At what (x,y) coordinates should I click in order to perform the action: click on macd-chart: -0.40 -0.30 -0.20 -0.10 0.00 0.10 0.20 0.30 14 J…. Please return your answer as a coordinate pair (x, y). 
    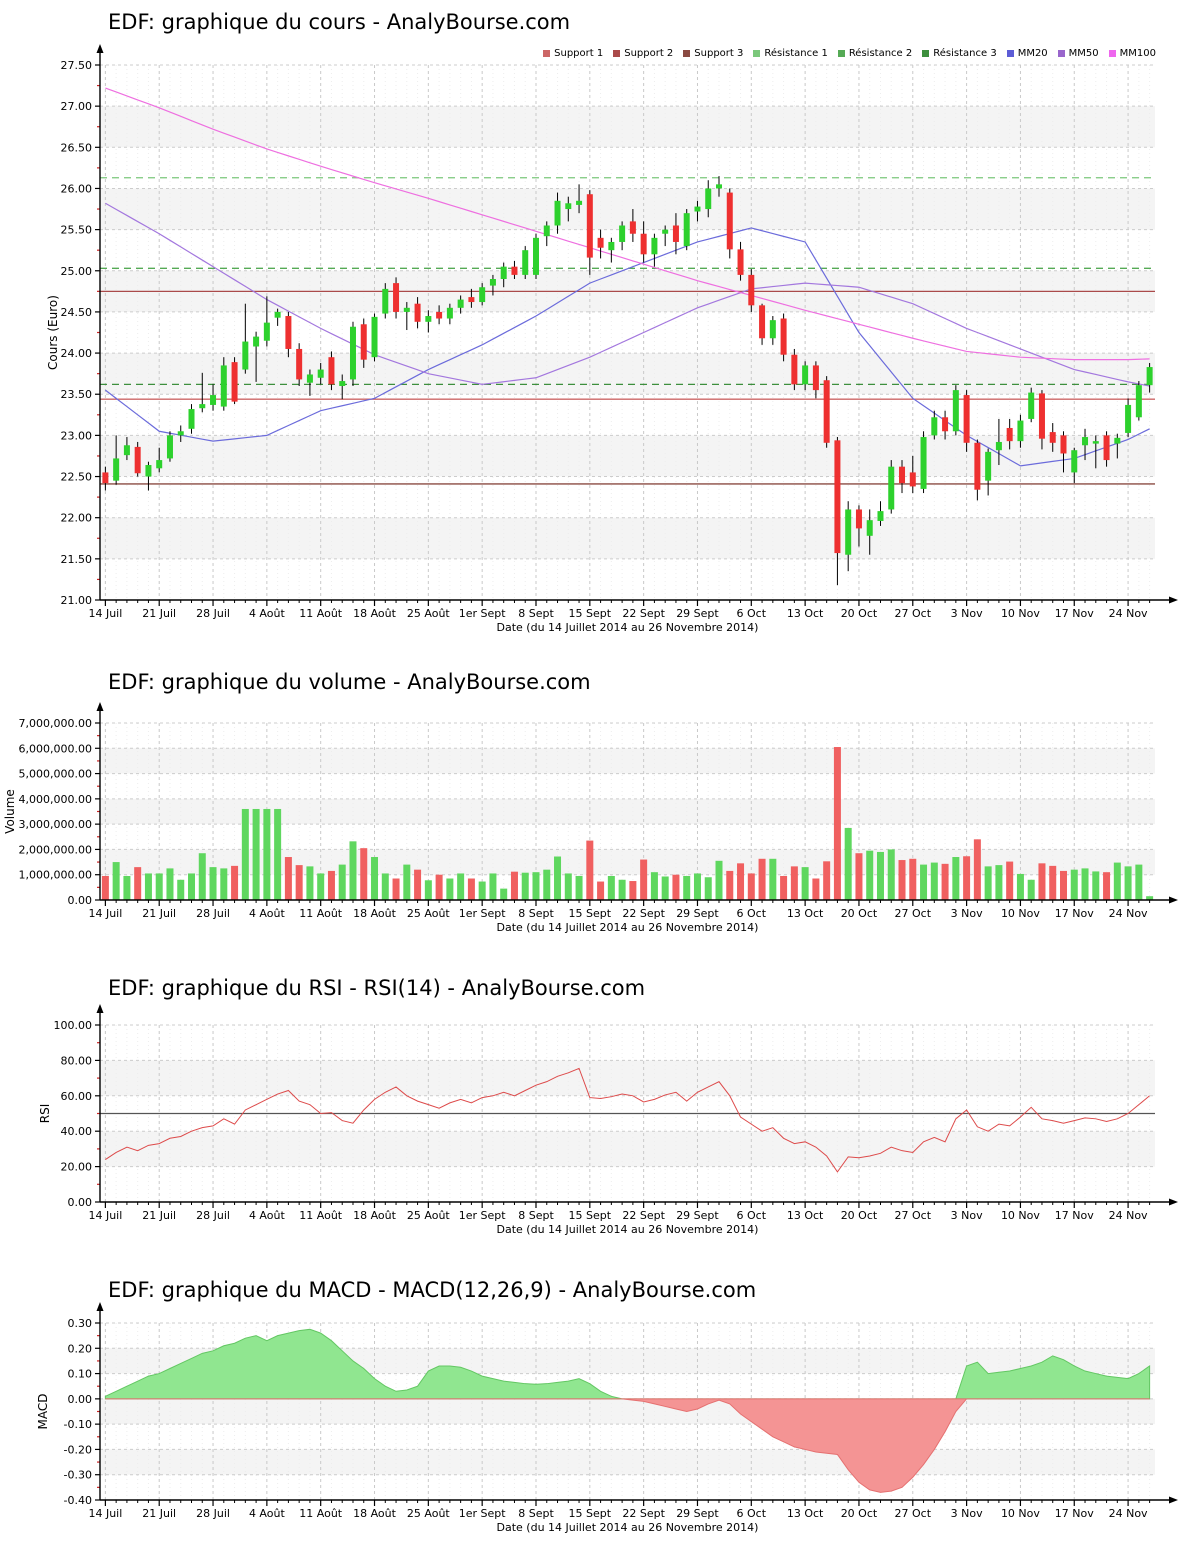
    Looking at the image, I should click on (607, 1418).